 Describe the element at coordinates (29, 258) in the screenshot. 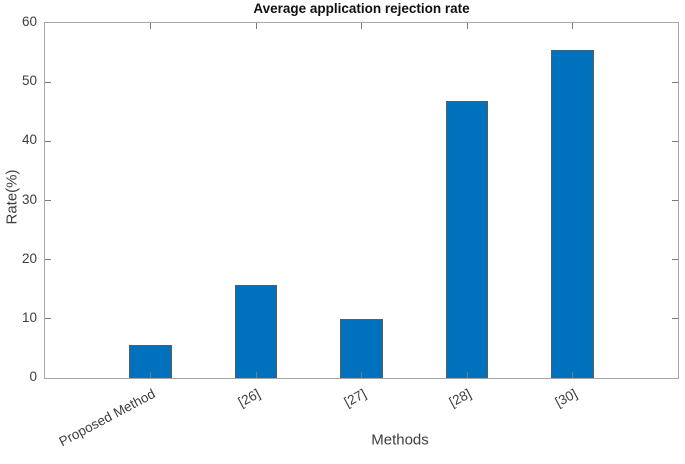

I see `y-tick-label: 20` at that location.